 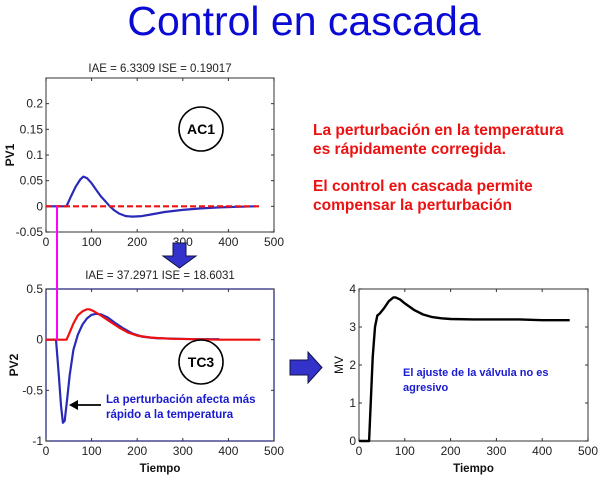 I want to click on y-axis-label: PV2, so click(x=14, y=364).